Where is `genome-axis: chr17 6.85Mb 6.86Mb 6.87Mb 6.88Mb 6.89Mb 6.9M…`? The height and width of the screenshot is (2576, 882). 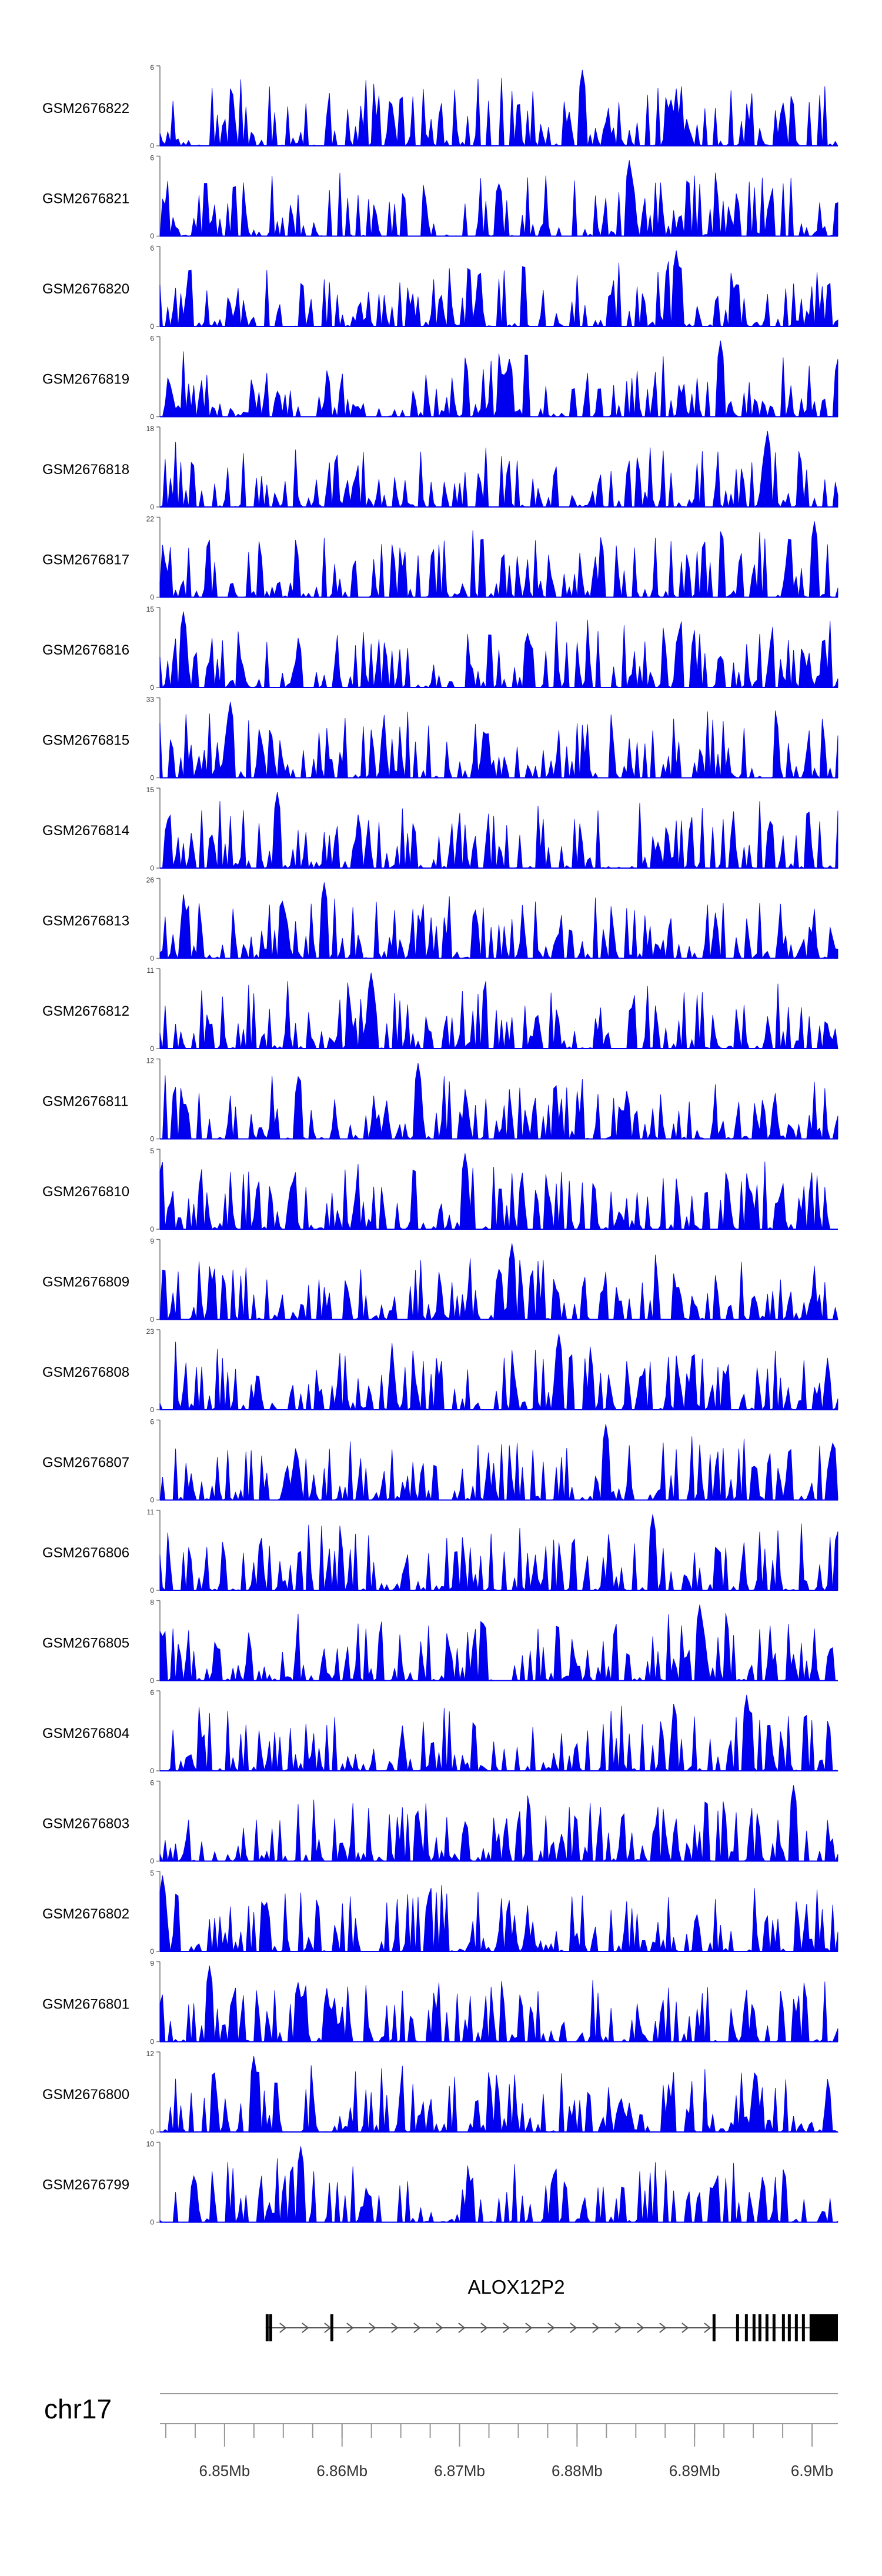
genome-axis: chr17 6.85Mb 6.86Mb 6.87Mb 6.88Mb 6.89Mb 6.9M… is located at coordinates (441, 2436).